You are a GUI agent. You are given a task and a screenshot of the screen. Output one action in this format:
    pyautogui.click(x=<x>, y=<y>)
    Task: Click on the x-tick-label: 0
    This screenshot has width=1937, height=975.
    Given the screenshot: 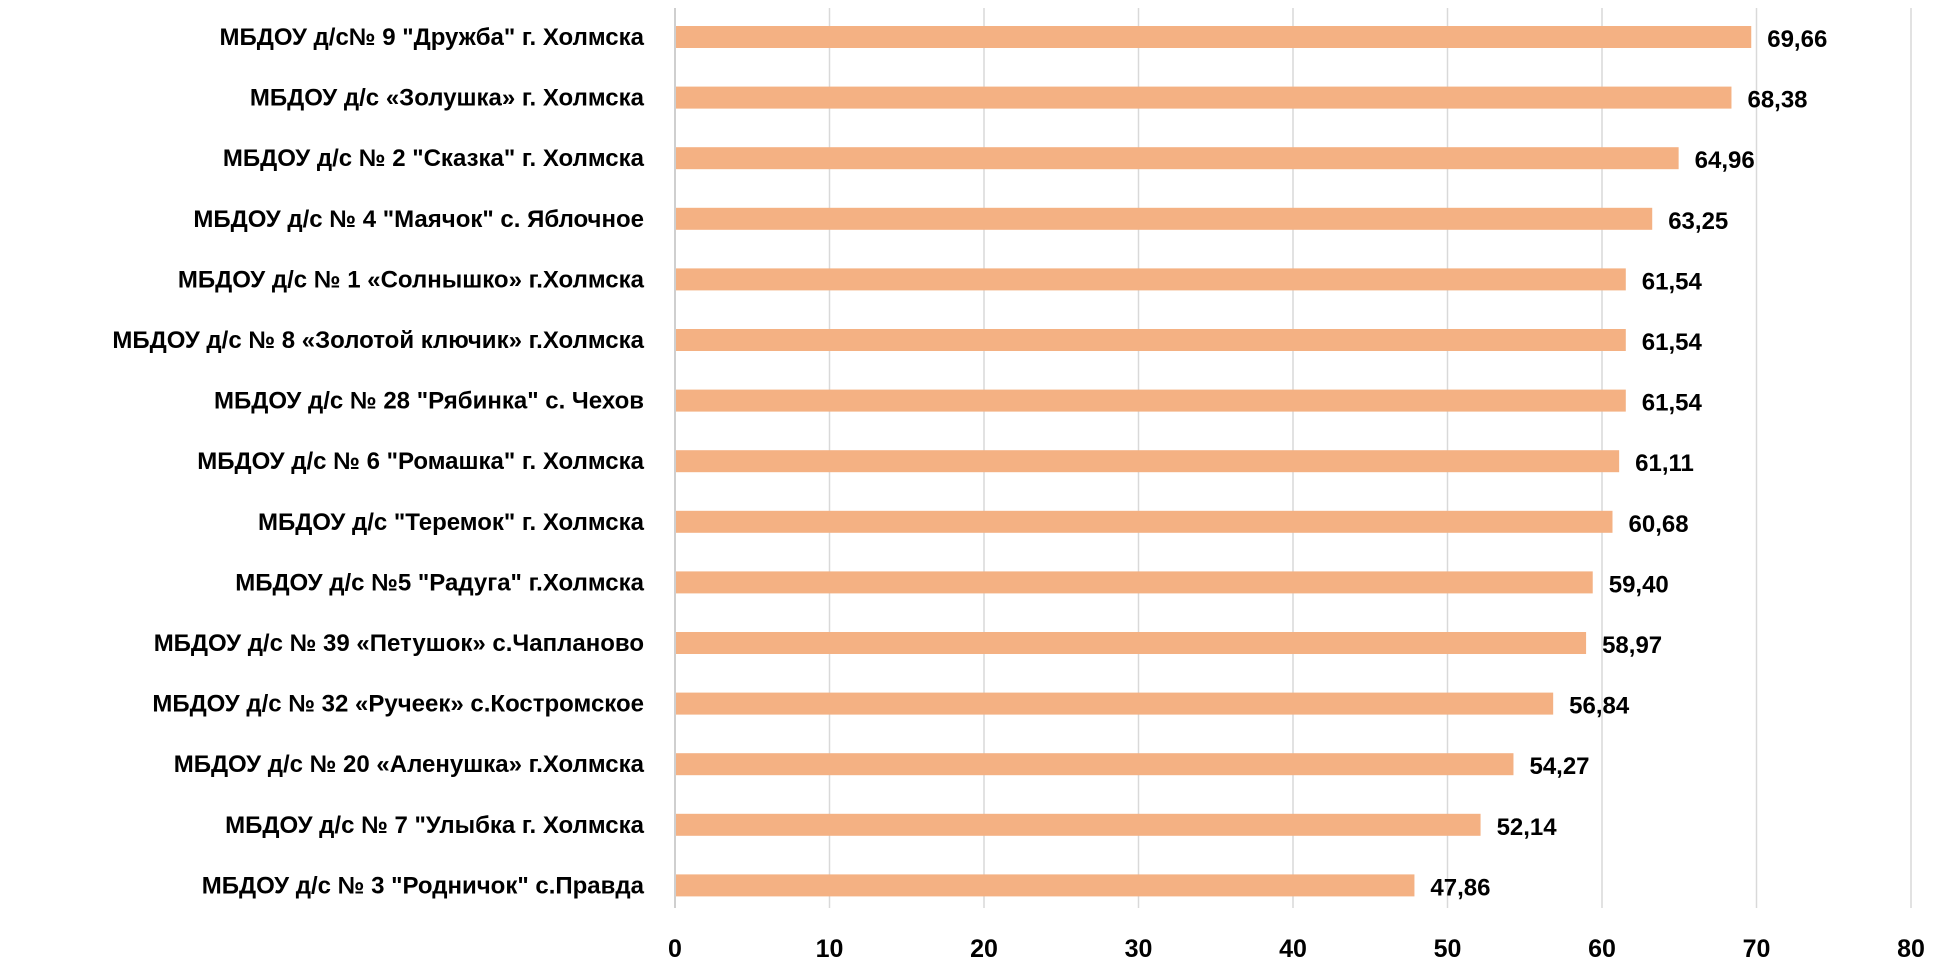 What is the action you would take?
    pyautogui.click(x=675, y=949)
    